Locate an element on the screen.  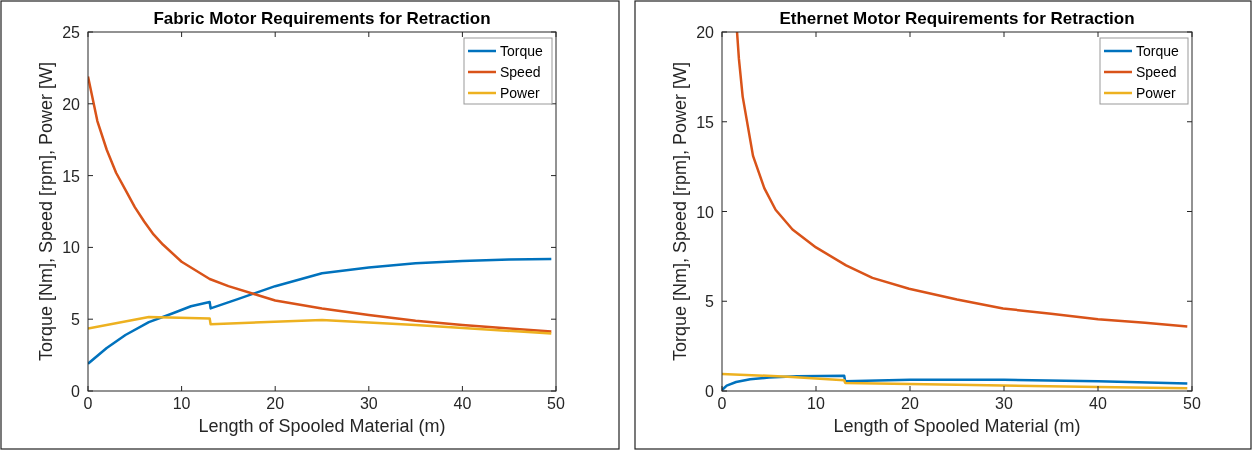
y-tick-label: 25 is located at coordinates (71, 32).